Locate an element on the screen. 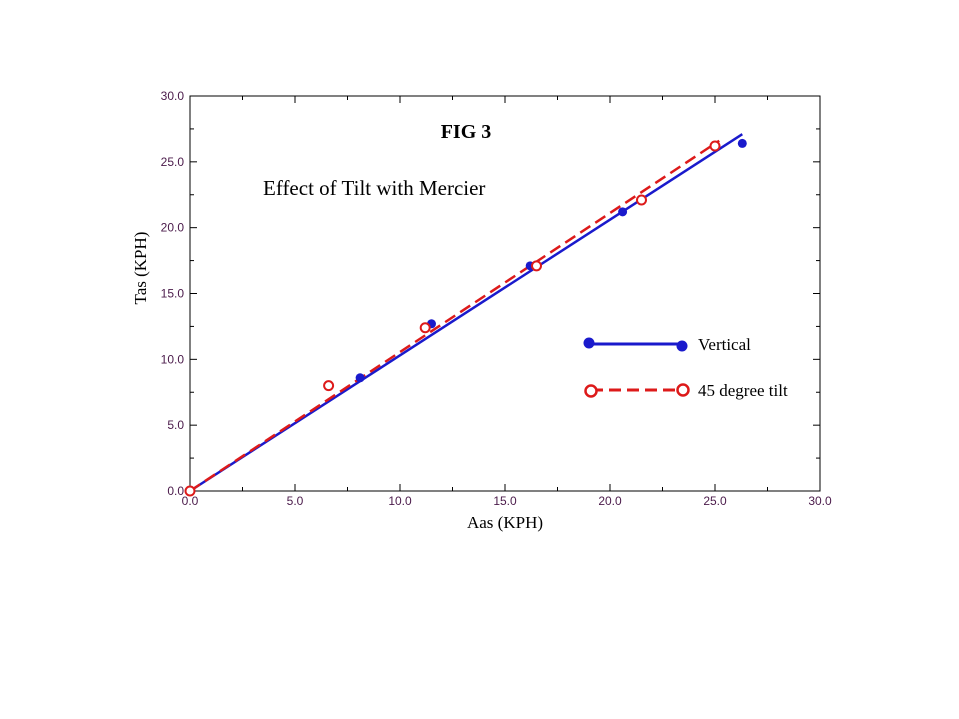 The image size is (959, 719). legend-marker-tilt-right is located at coordinates (683, 390).